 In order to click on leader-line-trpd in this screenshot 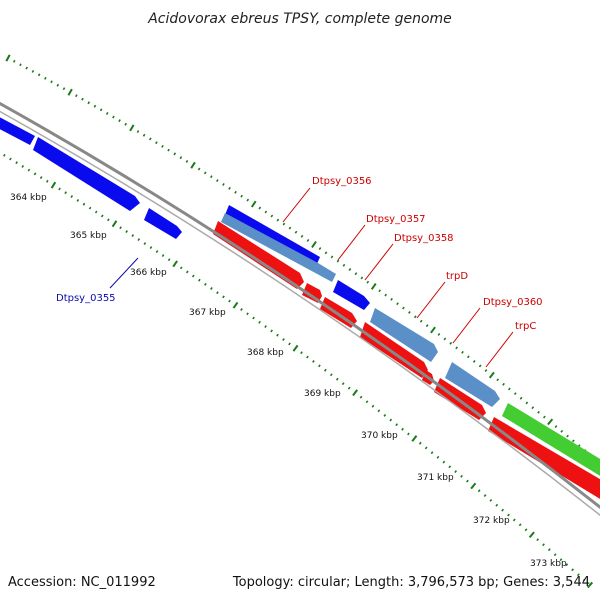, I will do `click(431, 300)`.